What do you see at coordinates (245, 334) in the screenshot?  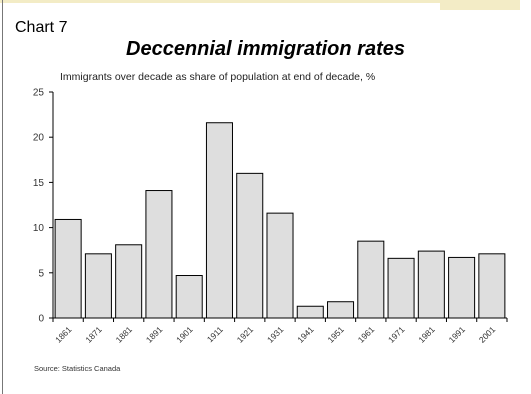 I see `x-tick-label-1921: 1921` at bounding box center [245, 334].